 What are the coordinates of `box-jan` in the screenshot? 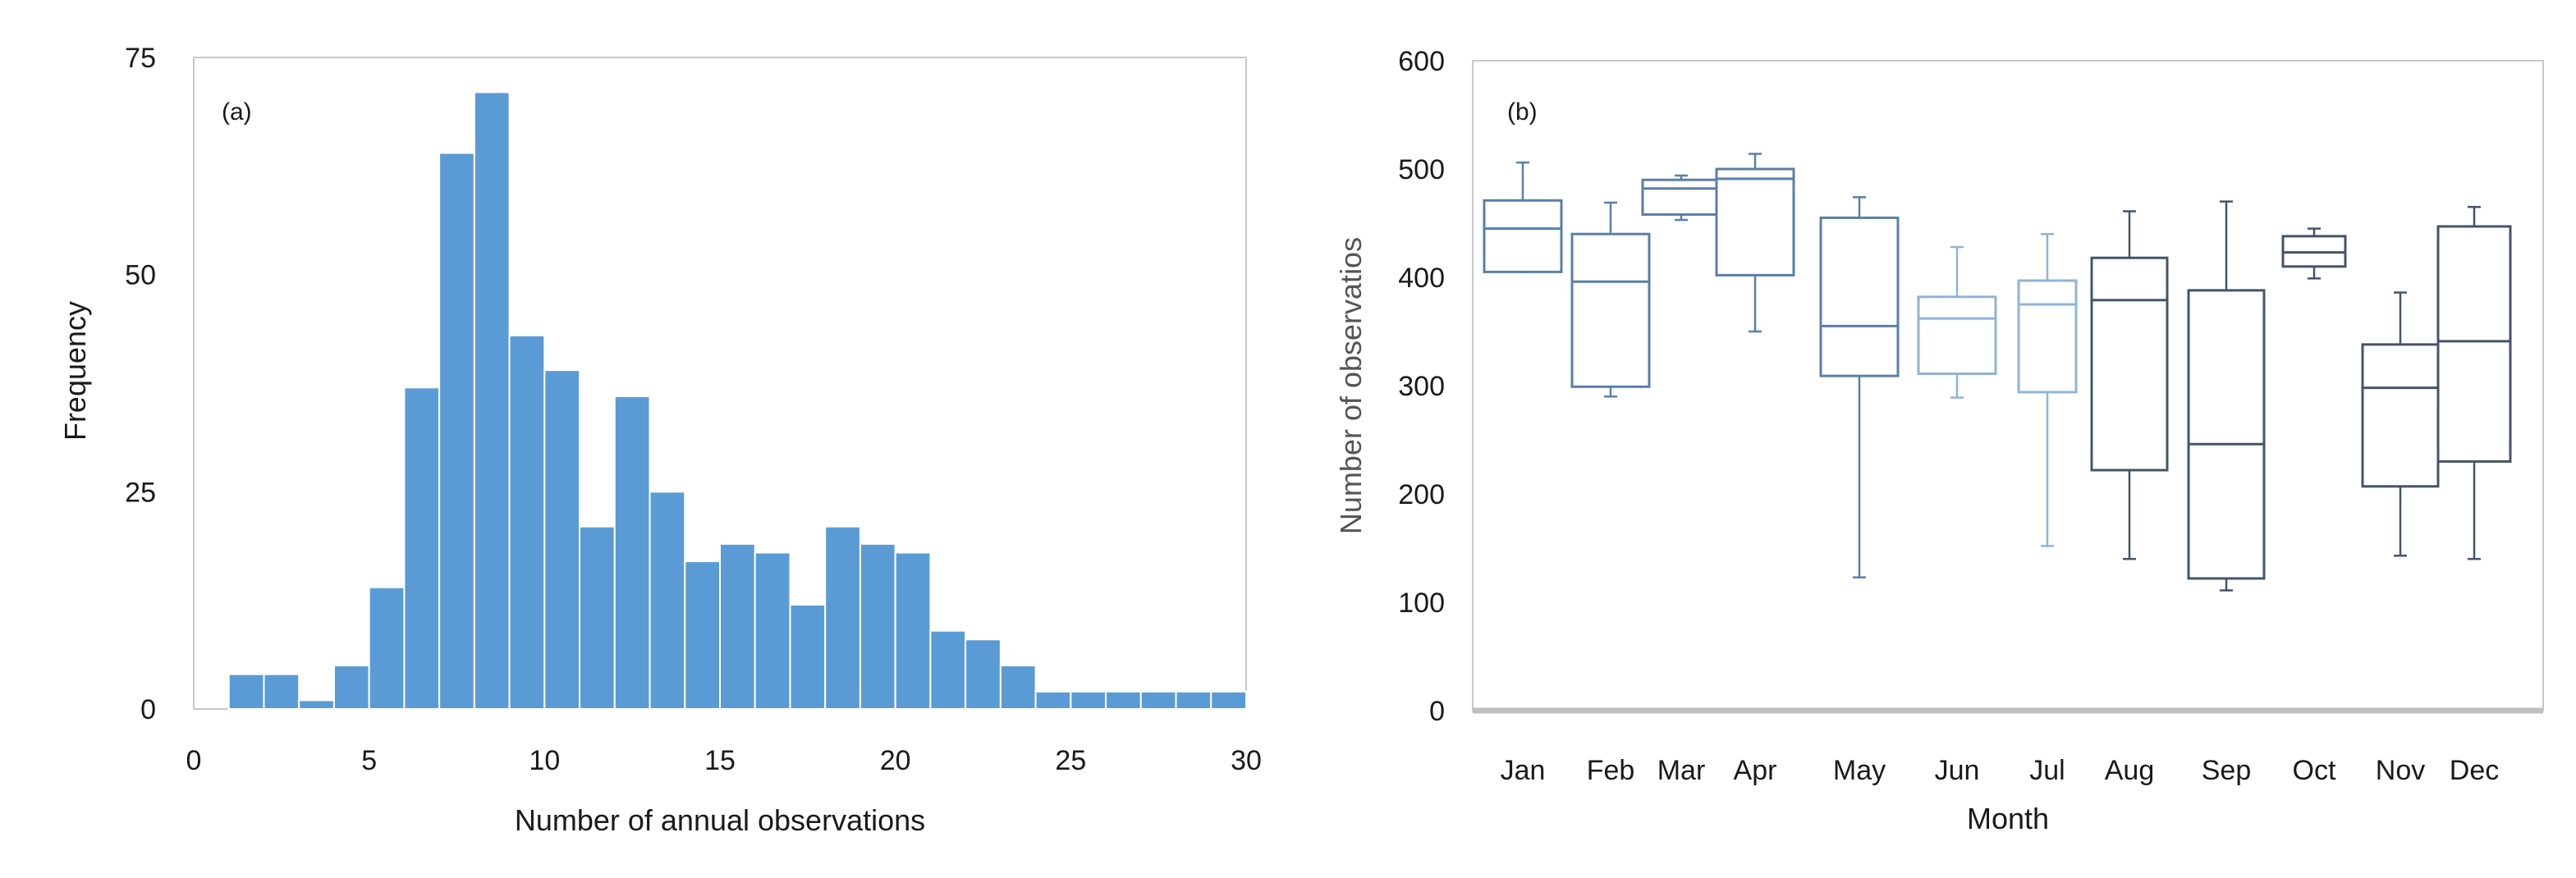 It's located at (1523, 217).